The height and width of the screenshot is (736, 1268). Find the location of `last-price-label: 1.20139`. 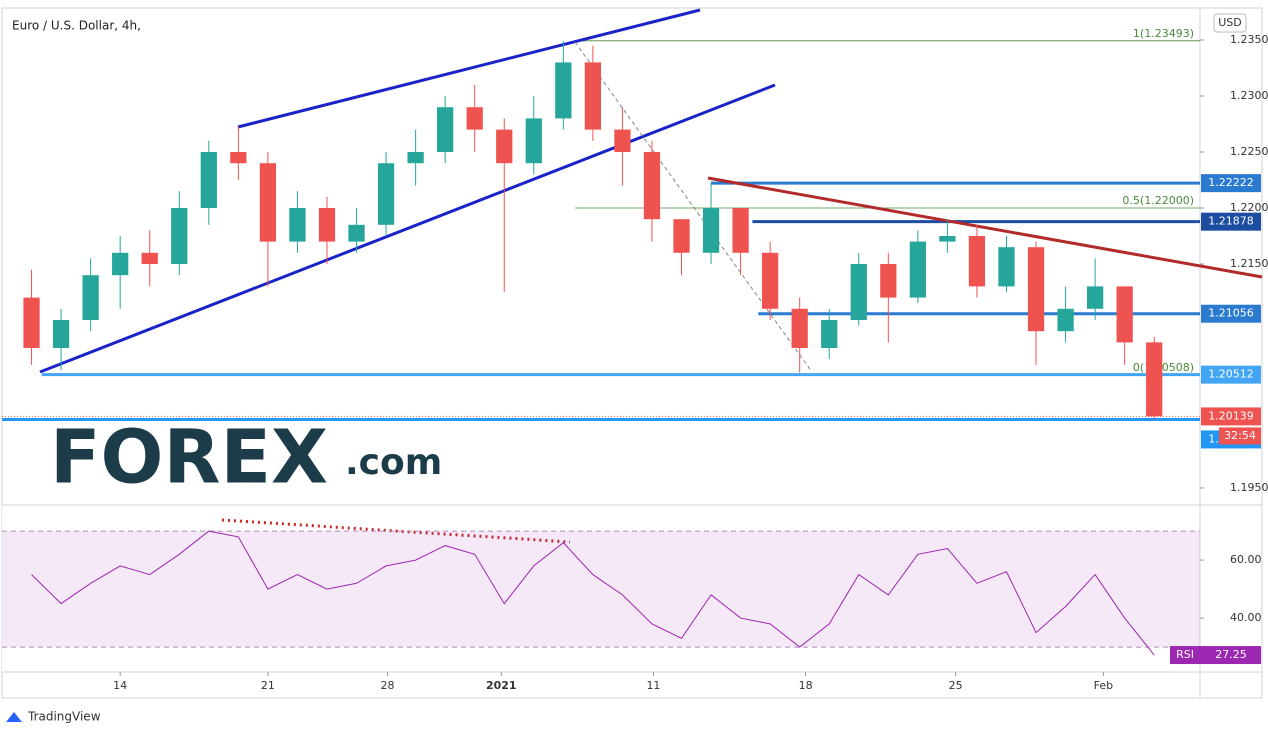

last-price-label: 1.20139 is located at coordinates (1231, 415).